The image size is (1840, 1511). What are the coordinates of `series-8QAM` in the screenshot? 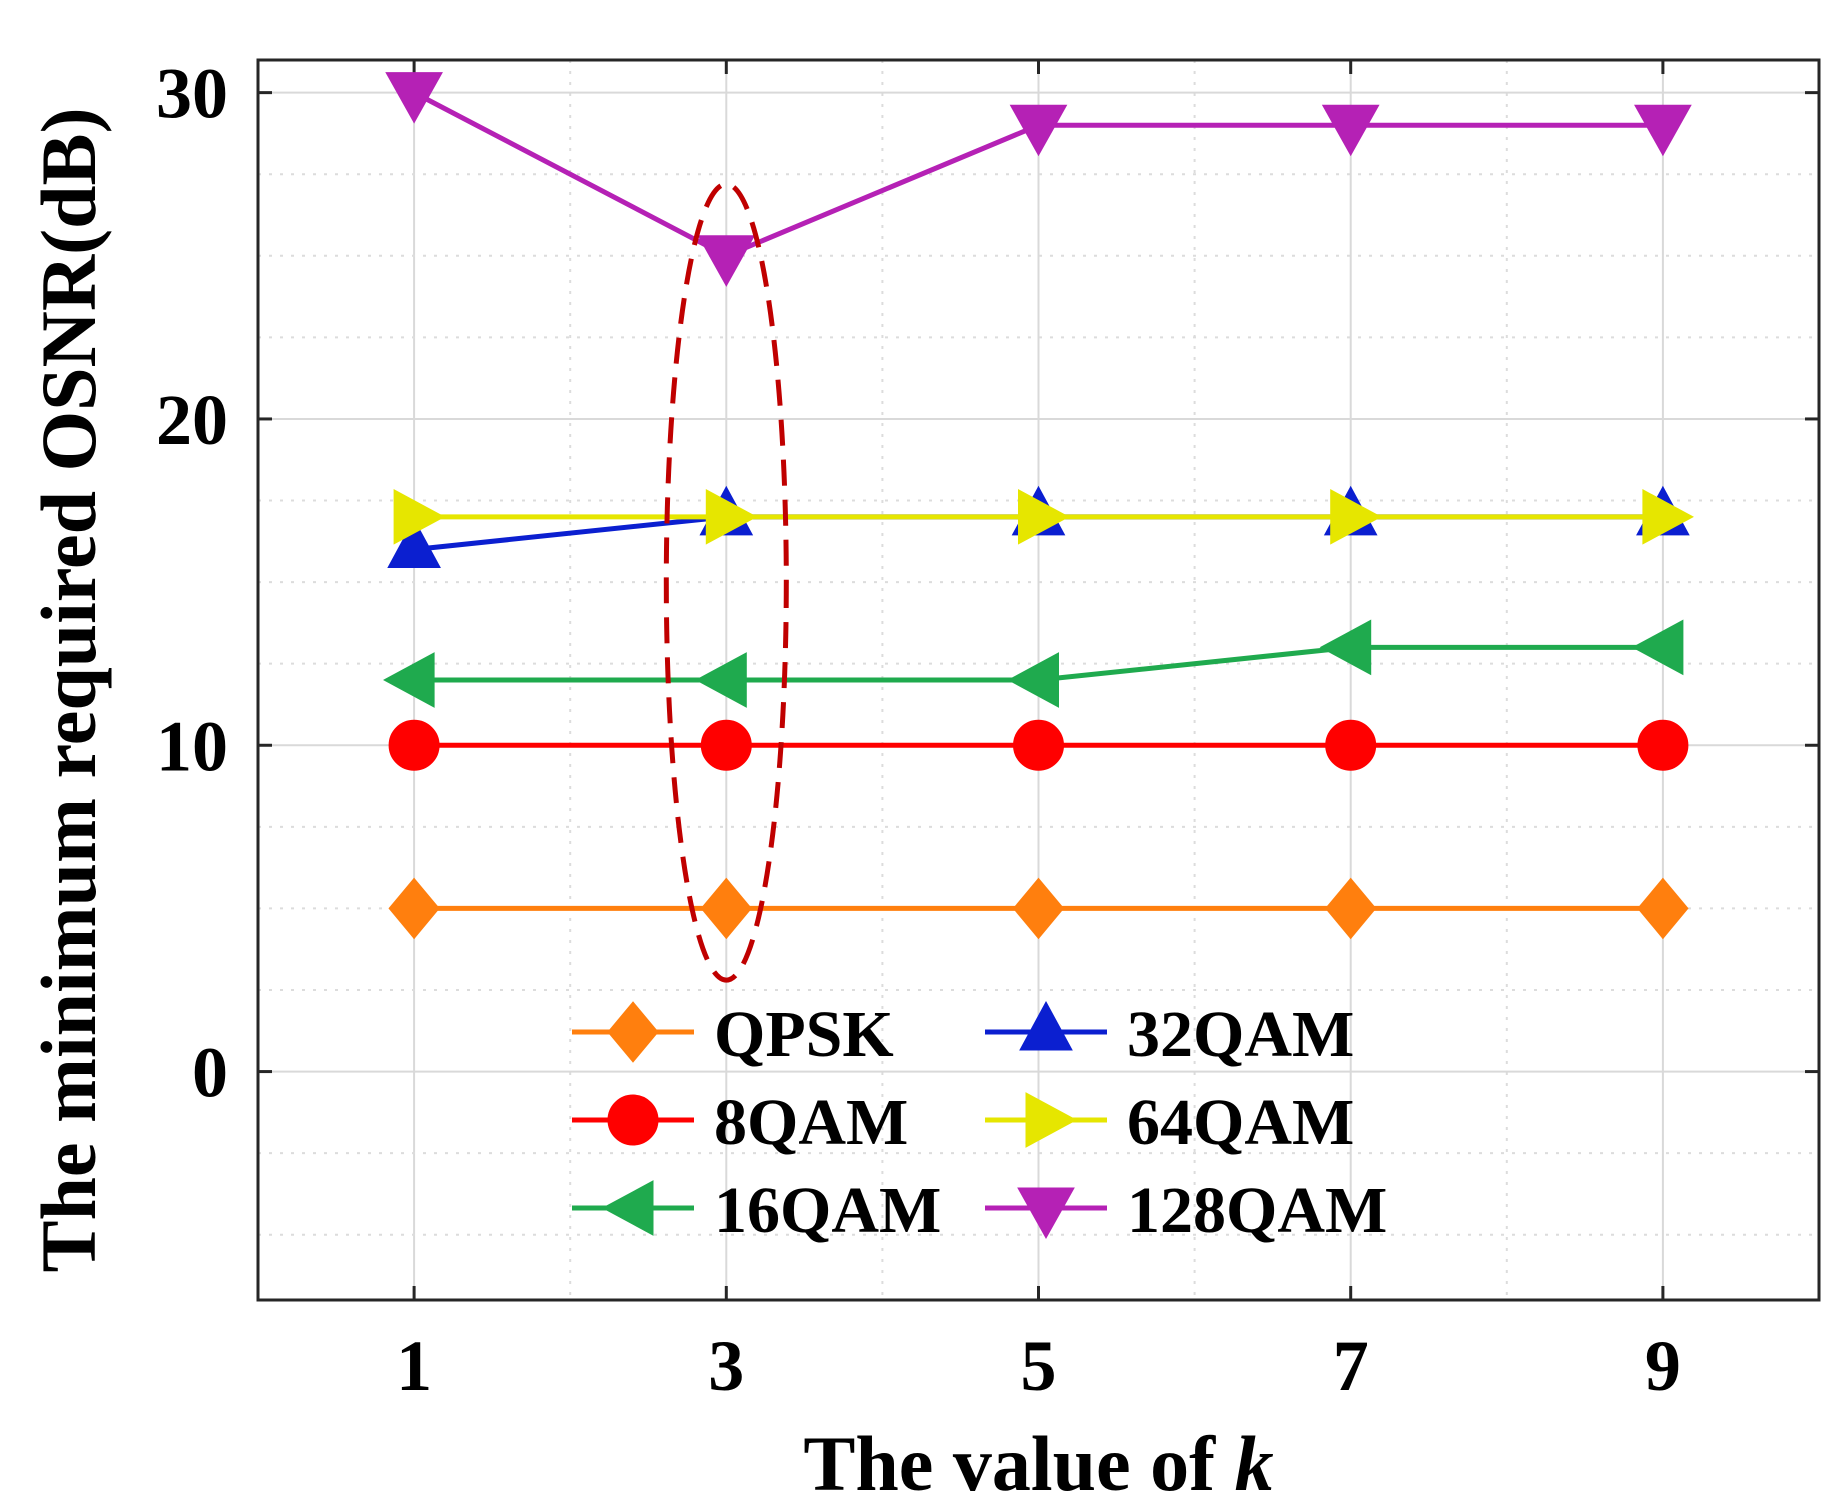 It's located at (1038, 745).